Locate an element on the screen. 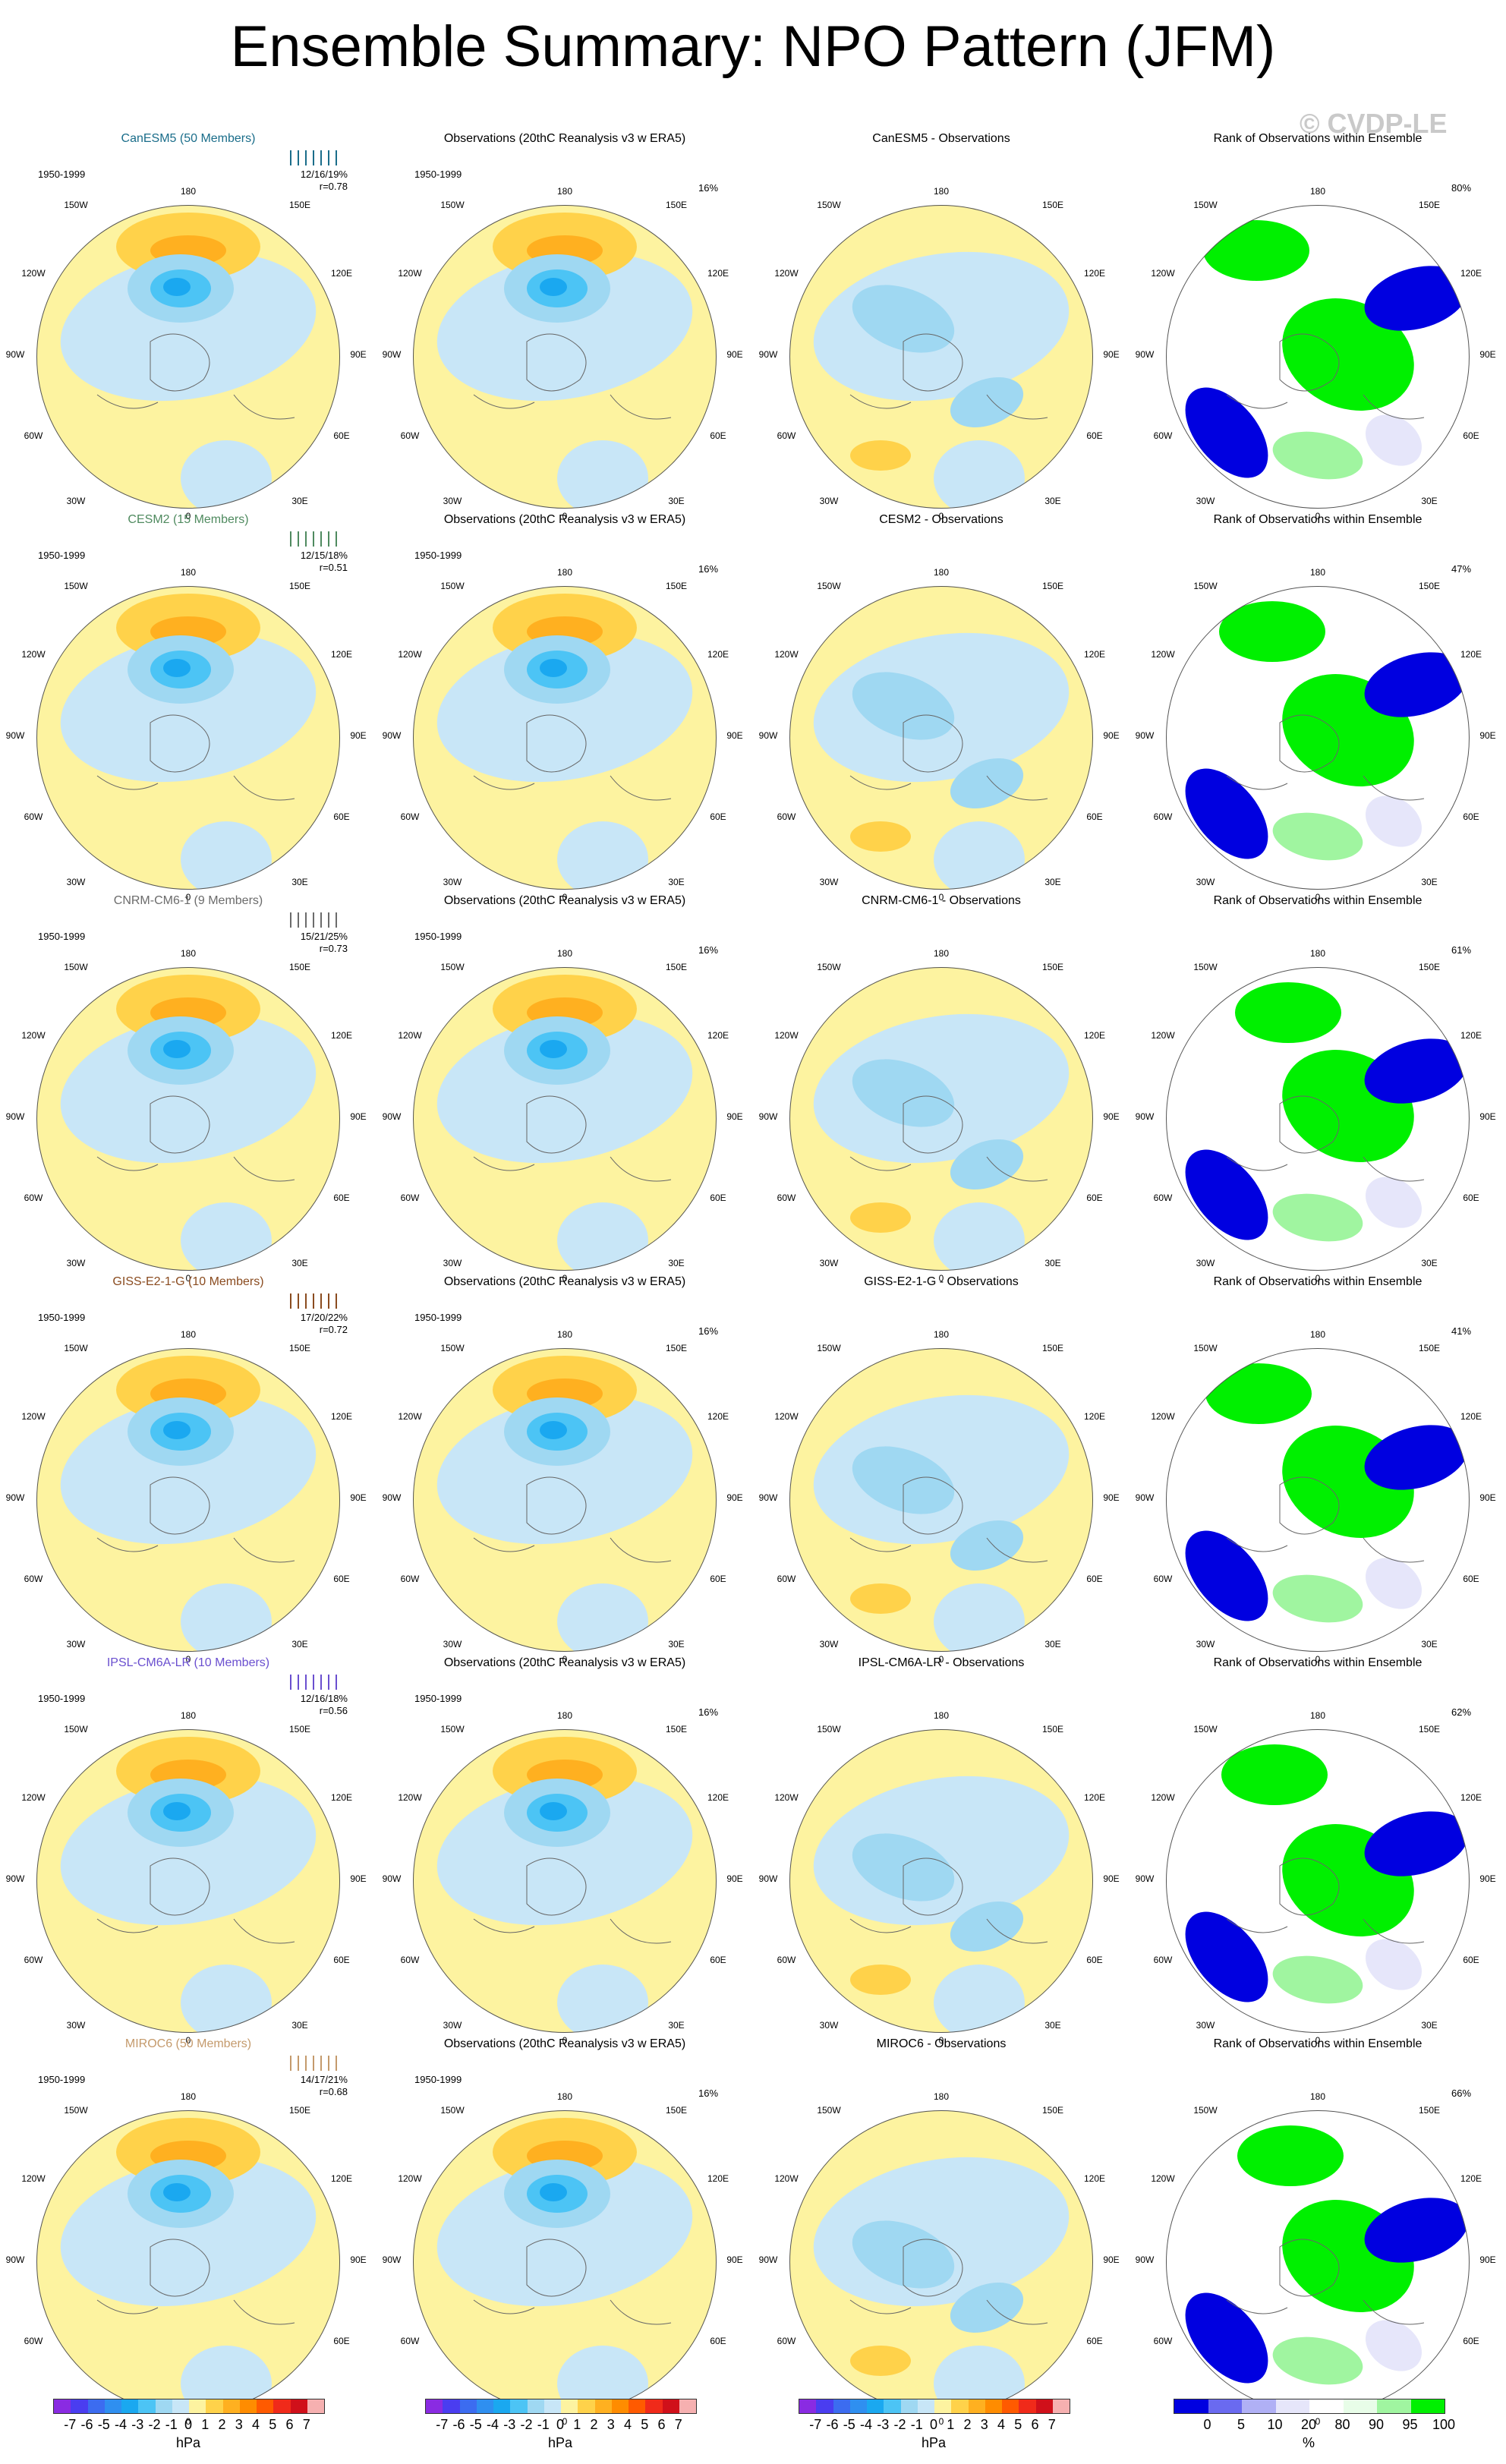 This screenshot has width=1506, height=2464. panel-title: GISS-E2-1-G (10 Members) is located at coordinates (188, 1282).